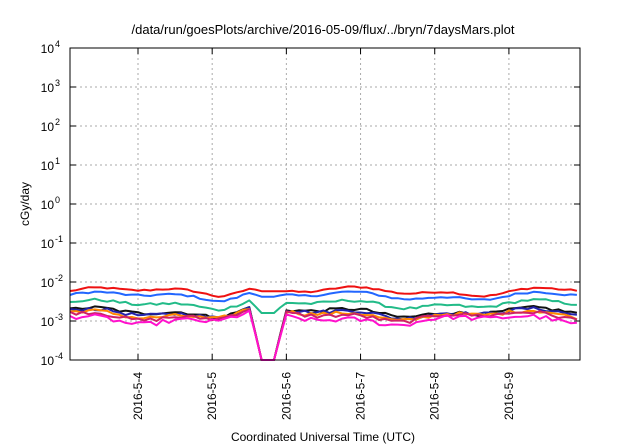 This screenshot has height=448, width=640. I want to click on y-tick-label: 10 -4, so click(52, 359).